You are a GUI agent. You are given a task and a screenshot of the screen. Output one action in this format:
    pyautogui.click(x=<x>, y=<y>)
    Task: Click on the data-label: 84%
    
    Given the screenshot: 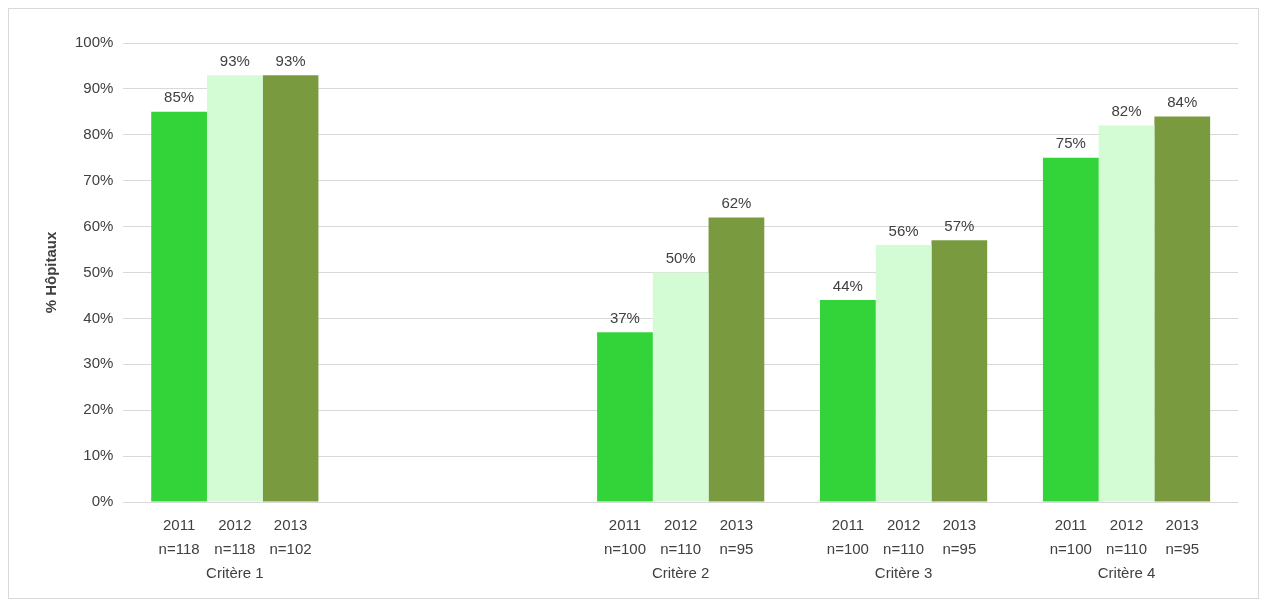 What is the action you would take?
    pyautogui.click(x=1182, y=102)
    